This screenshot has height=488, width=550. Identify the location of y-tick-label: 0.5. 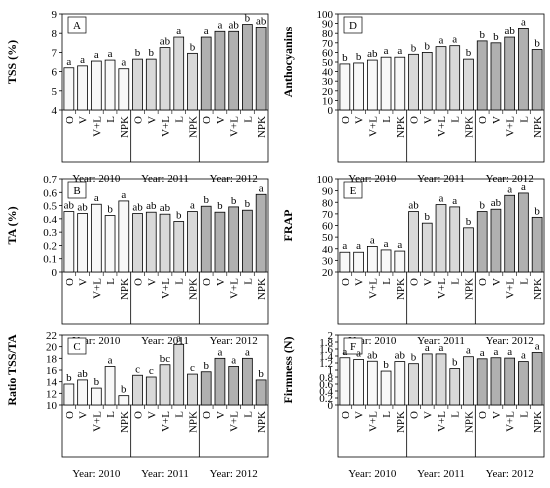
(50, 207).